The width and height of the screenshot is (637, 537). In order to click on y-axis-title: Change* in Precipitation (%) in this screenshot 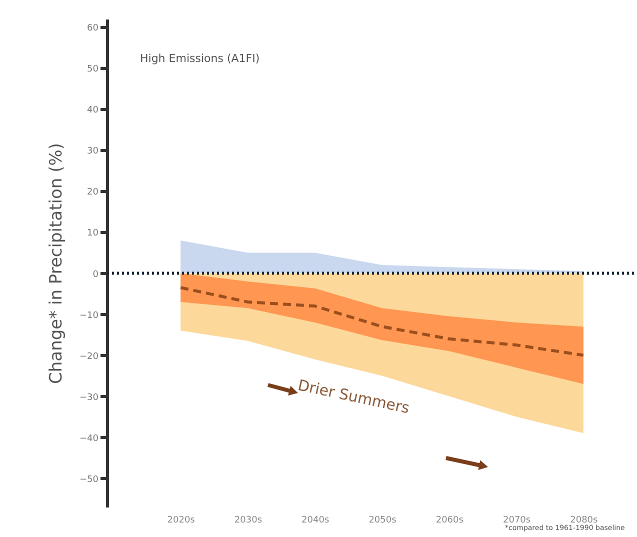, I will do `click(56, 263)`.